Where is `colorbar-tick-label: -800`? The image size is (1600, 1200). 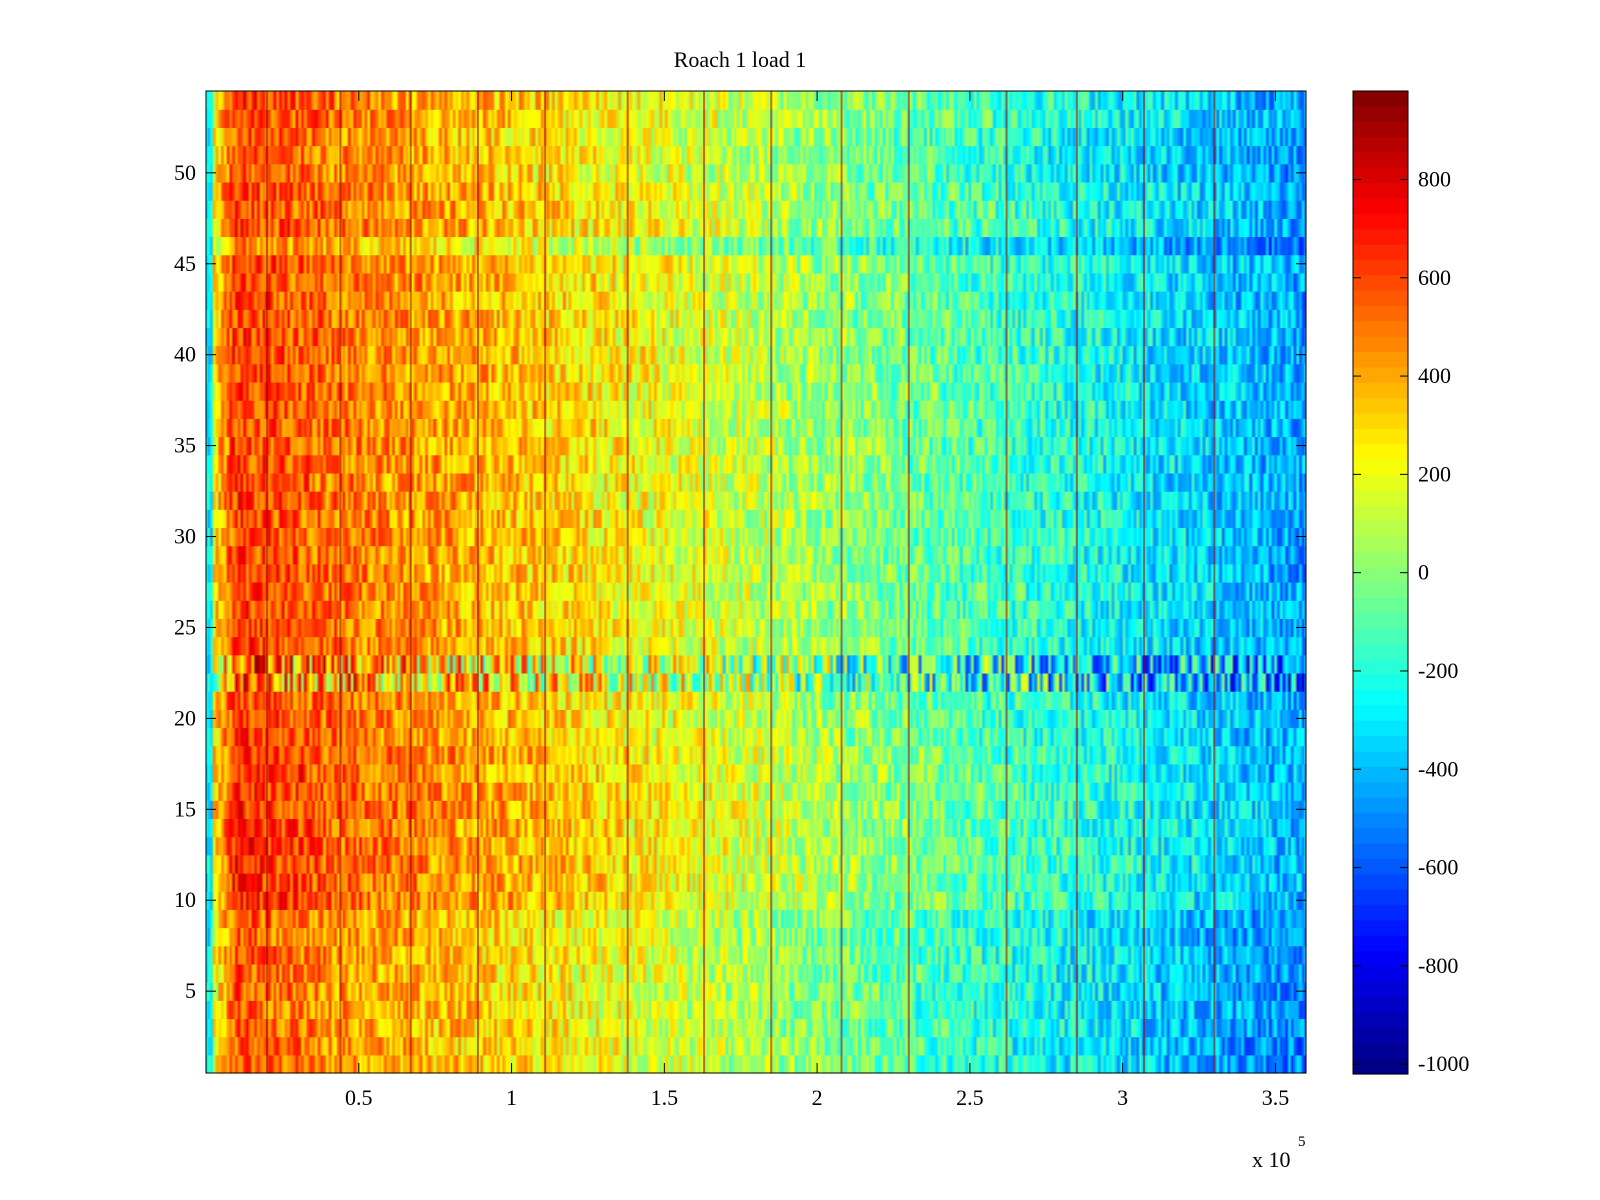
colorbar-tick-label: -800 is located at coordinates (1438, 965).